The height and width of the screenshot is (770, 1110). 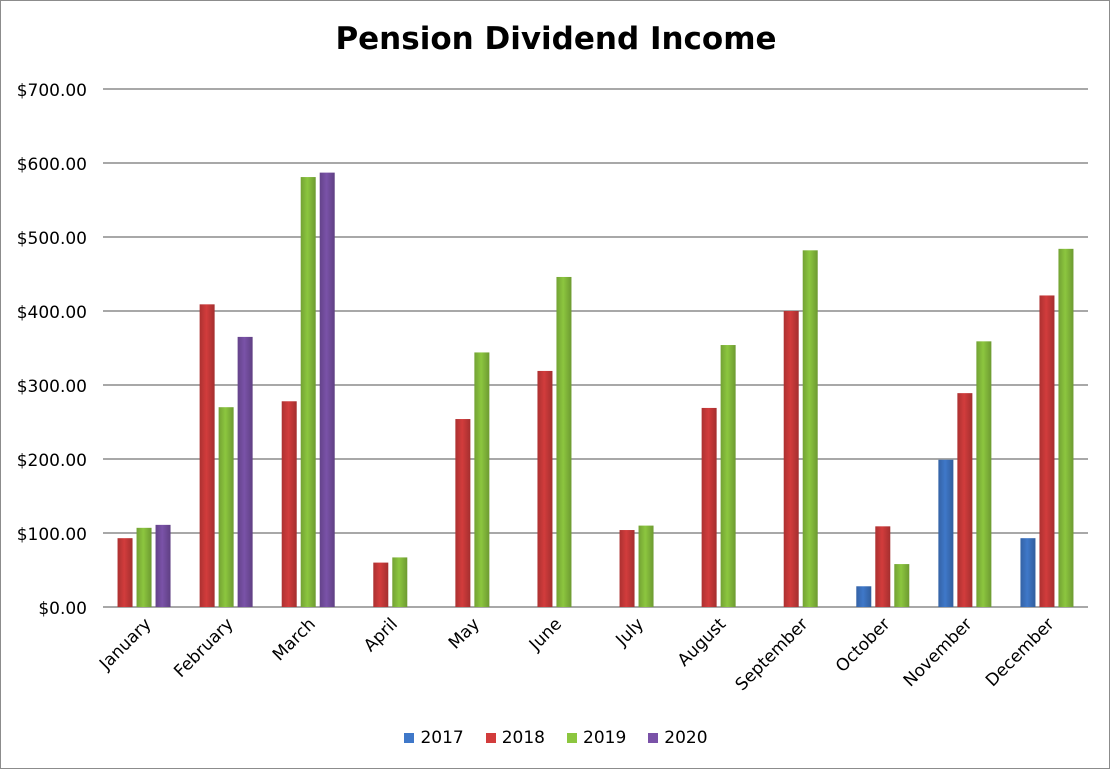 What do you see at coordinates (62, 609) in the screenshot?
I see `y-tick-label: $0.00` at bounding box center [62, 609].